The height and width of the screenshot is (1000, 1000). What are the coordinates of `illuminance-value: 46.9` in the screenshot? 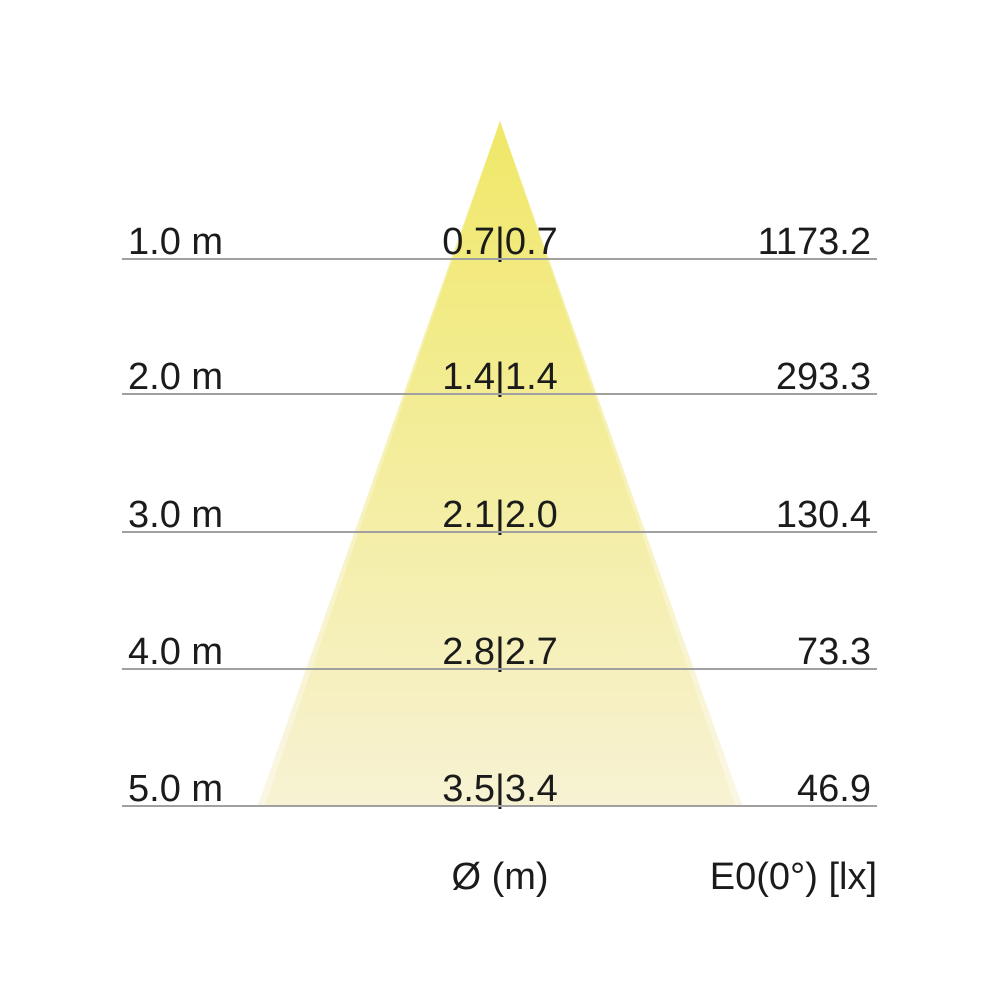 It's located at (834, 789).